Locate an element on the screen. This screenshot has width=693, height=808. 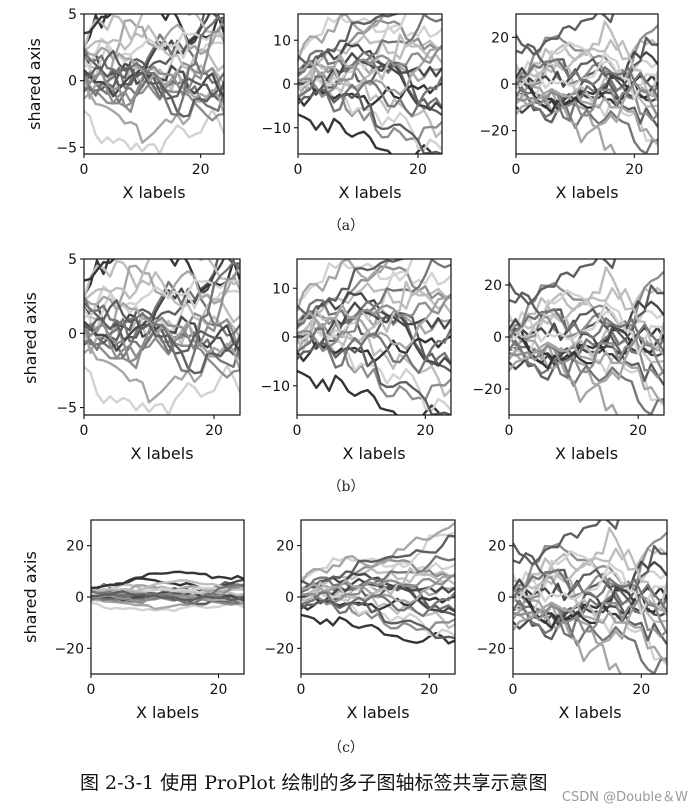
subplot-c-3: −20 0 20 0 20 X labels is located at coordinates (572, 620).